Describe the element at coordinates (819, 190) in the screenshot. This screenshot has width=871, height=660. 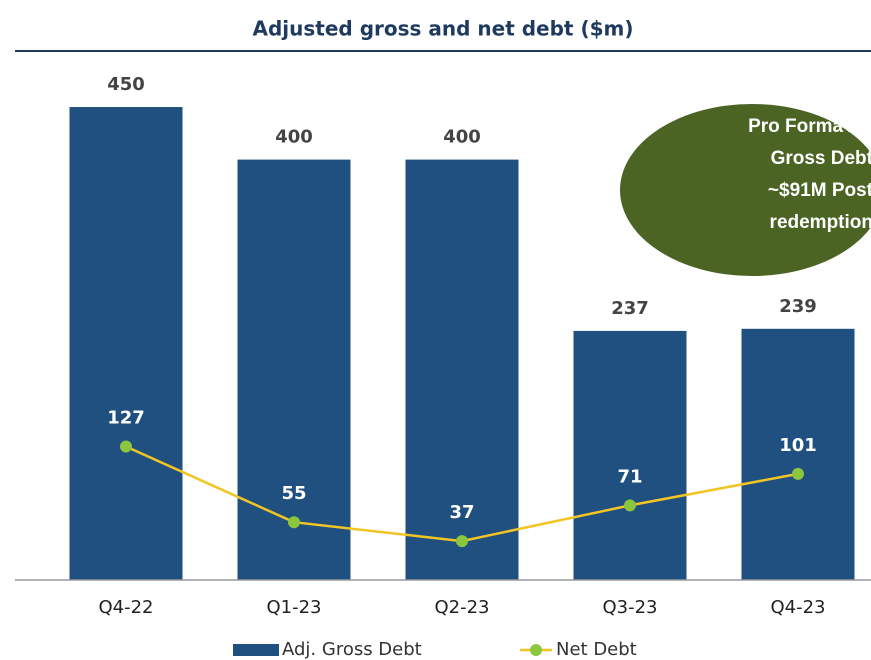
I see `callout-text: ~$91M Post` at that location.